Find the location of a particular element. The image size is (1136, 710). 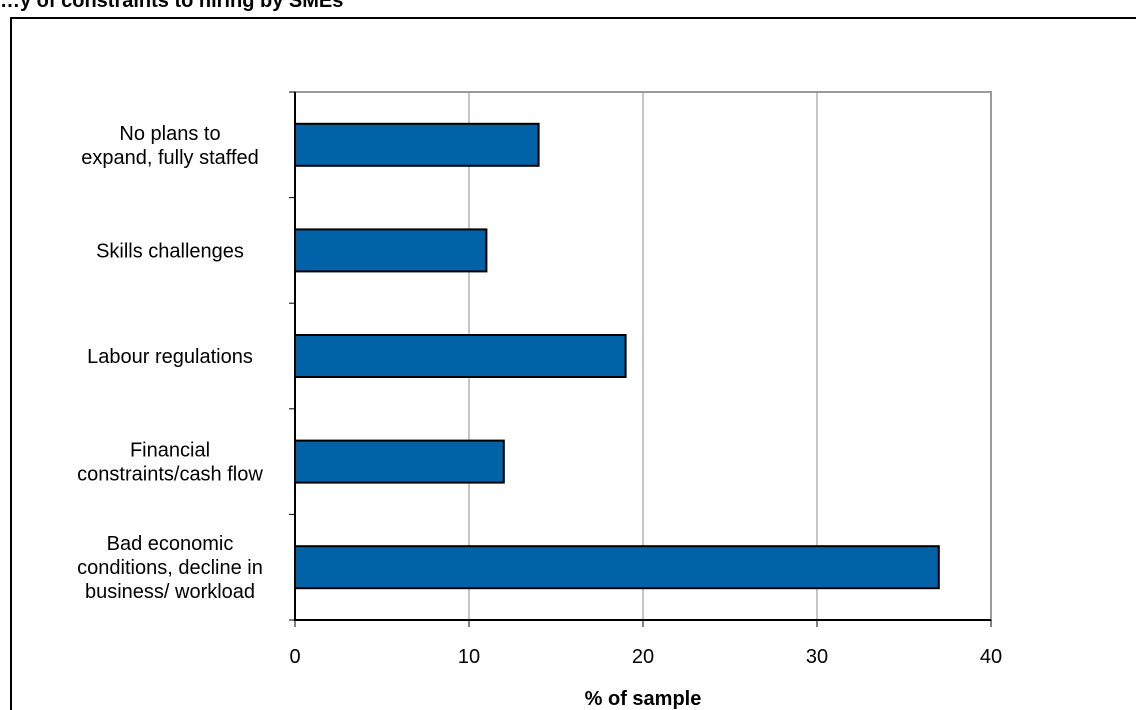

category-label-1-line-0: Skills challenges is located at coordinates (170, 251).